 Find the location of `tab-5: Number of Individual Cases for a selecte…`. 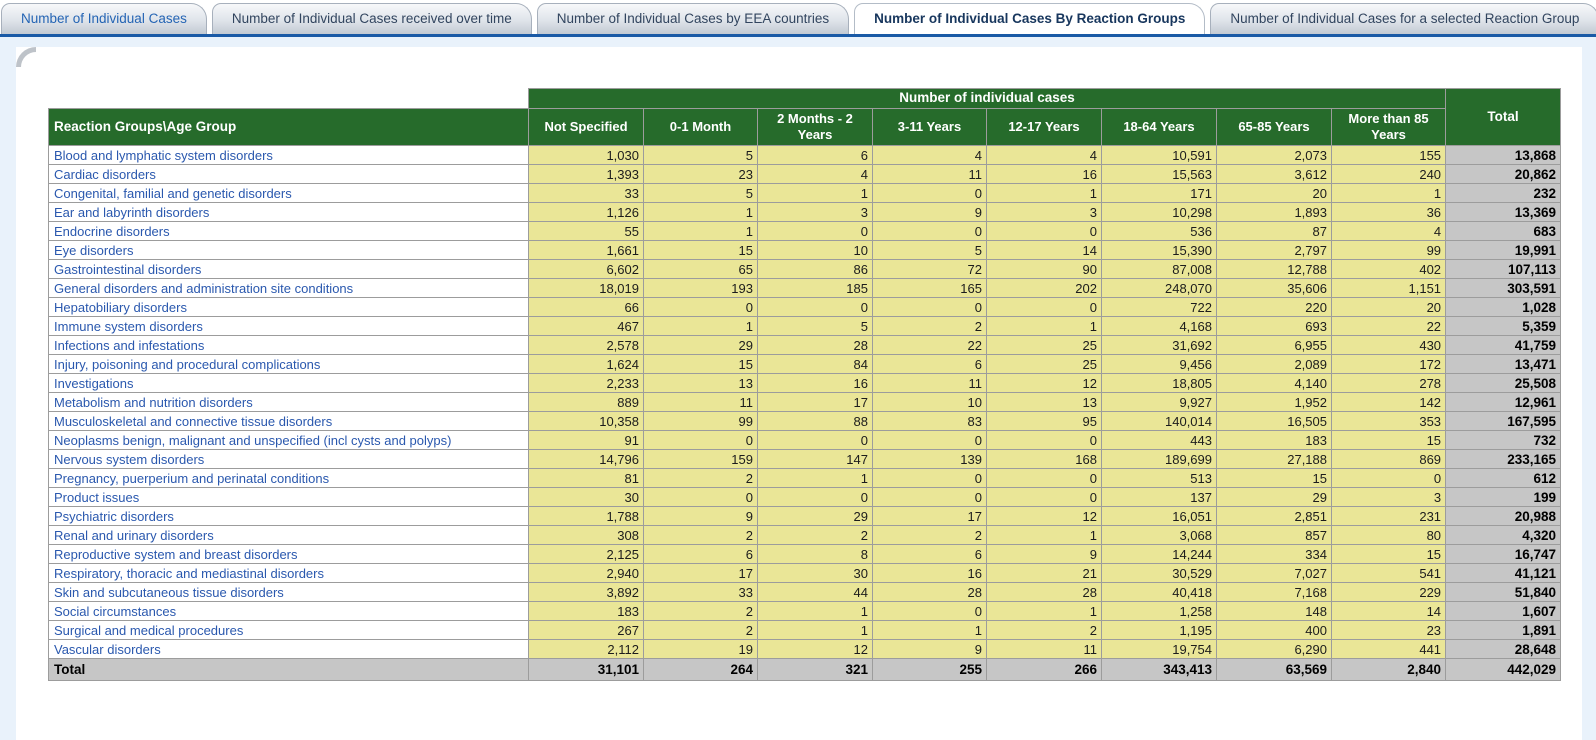

tab-5: Number of Individual Cases for a selecte… is located at coordinates (1403, 18).